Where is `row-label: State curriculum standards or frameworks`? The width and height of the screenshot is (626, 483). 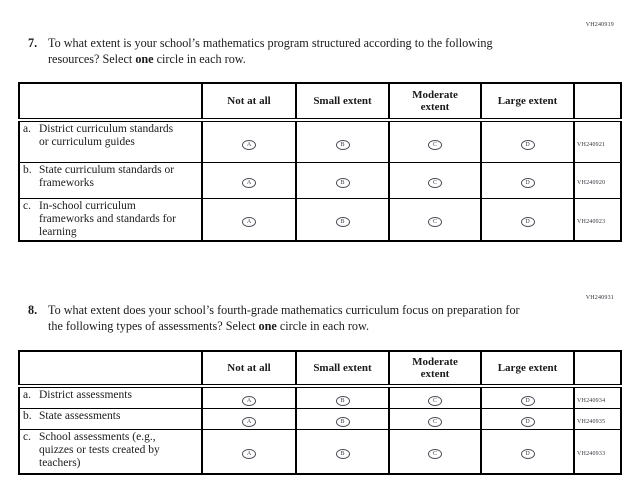
row-label: State curriculum standards or frameworks is located at coordinates (107, 176).